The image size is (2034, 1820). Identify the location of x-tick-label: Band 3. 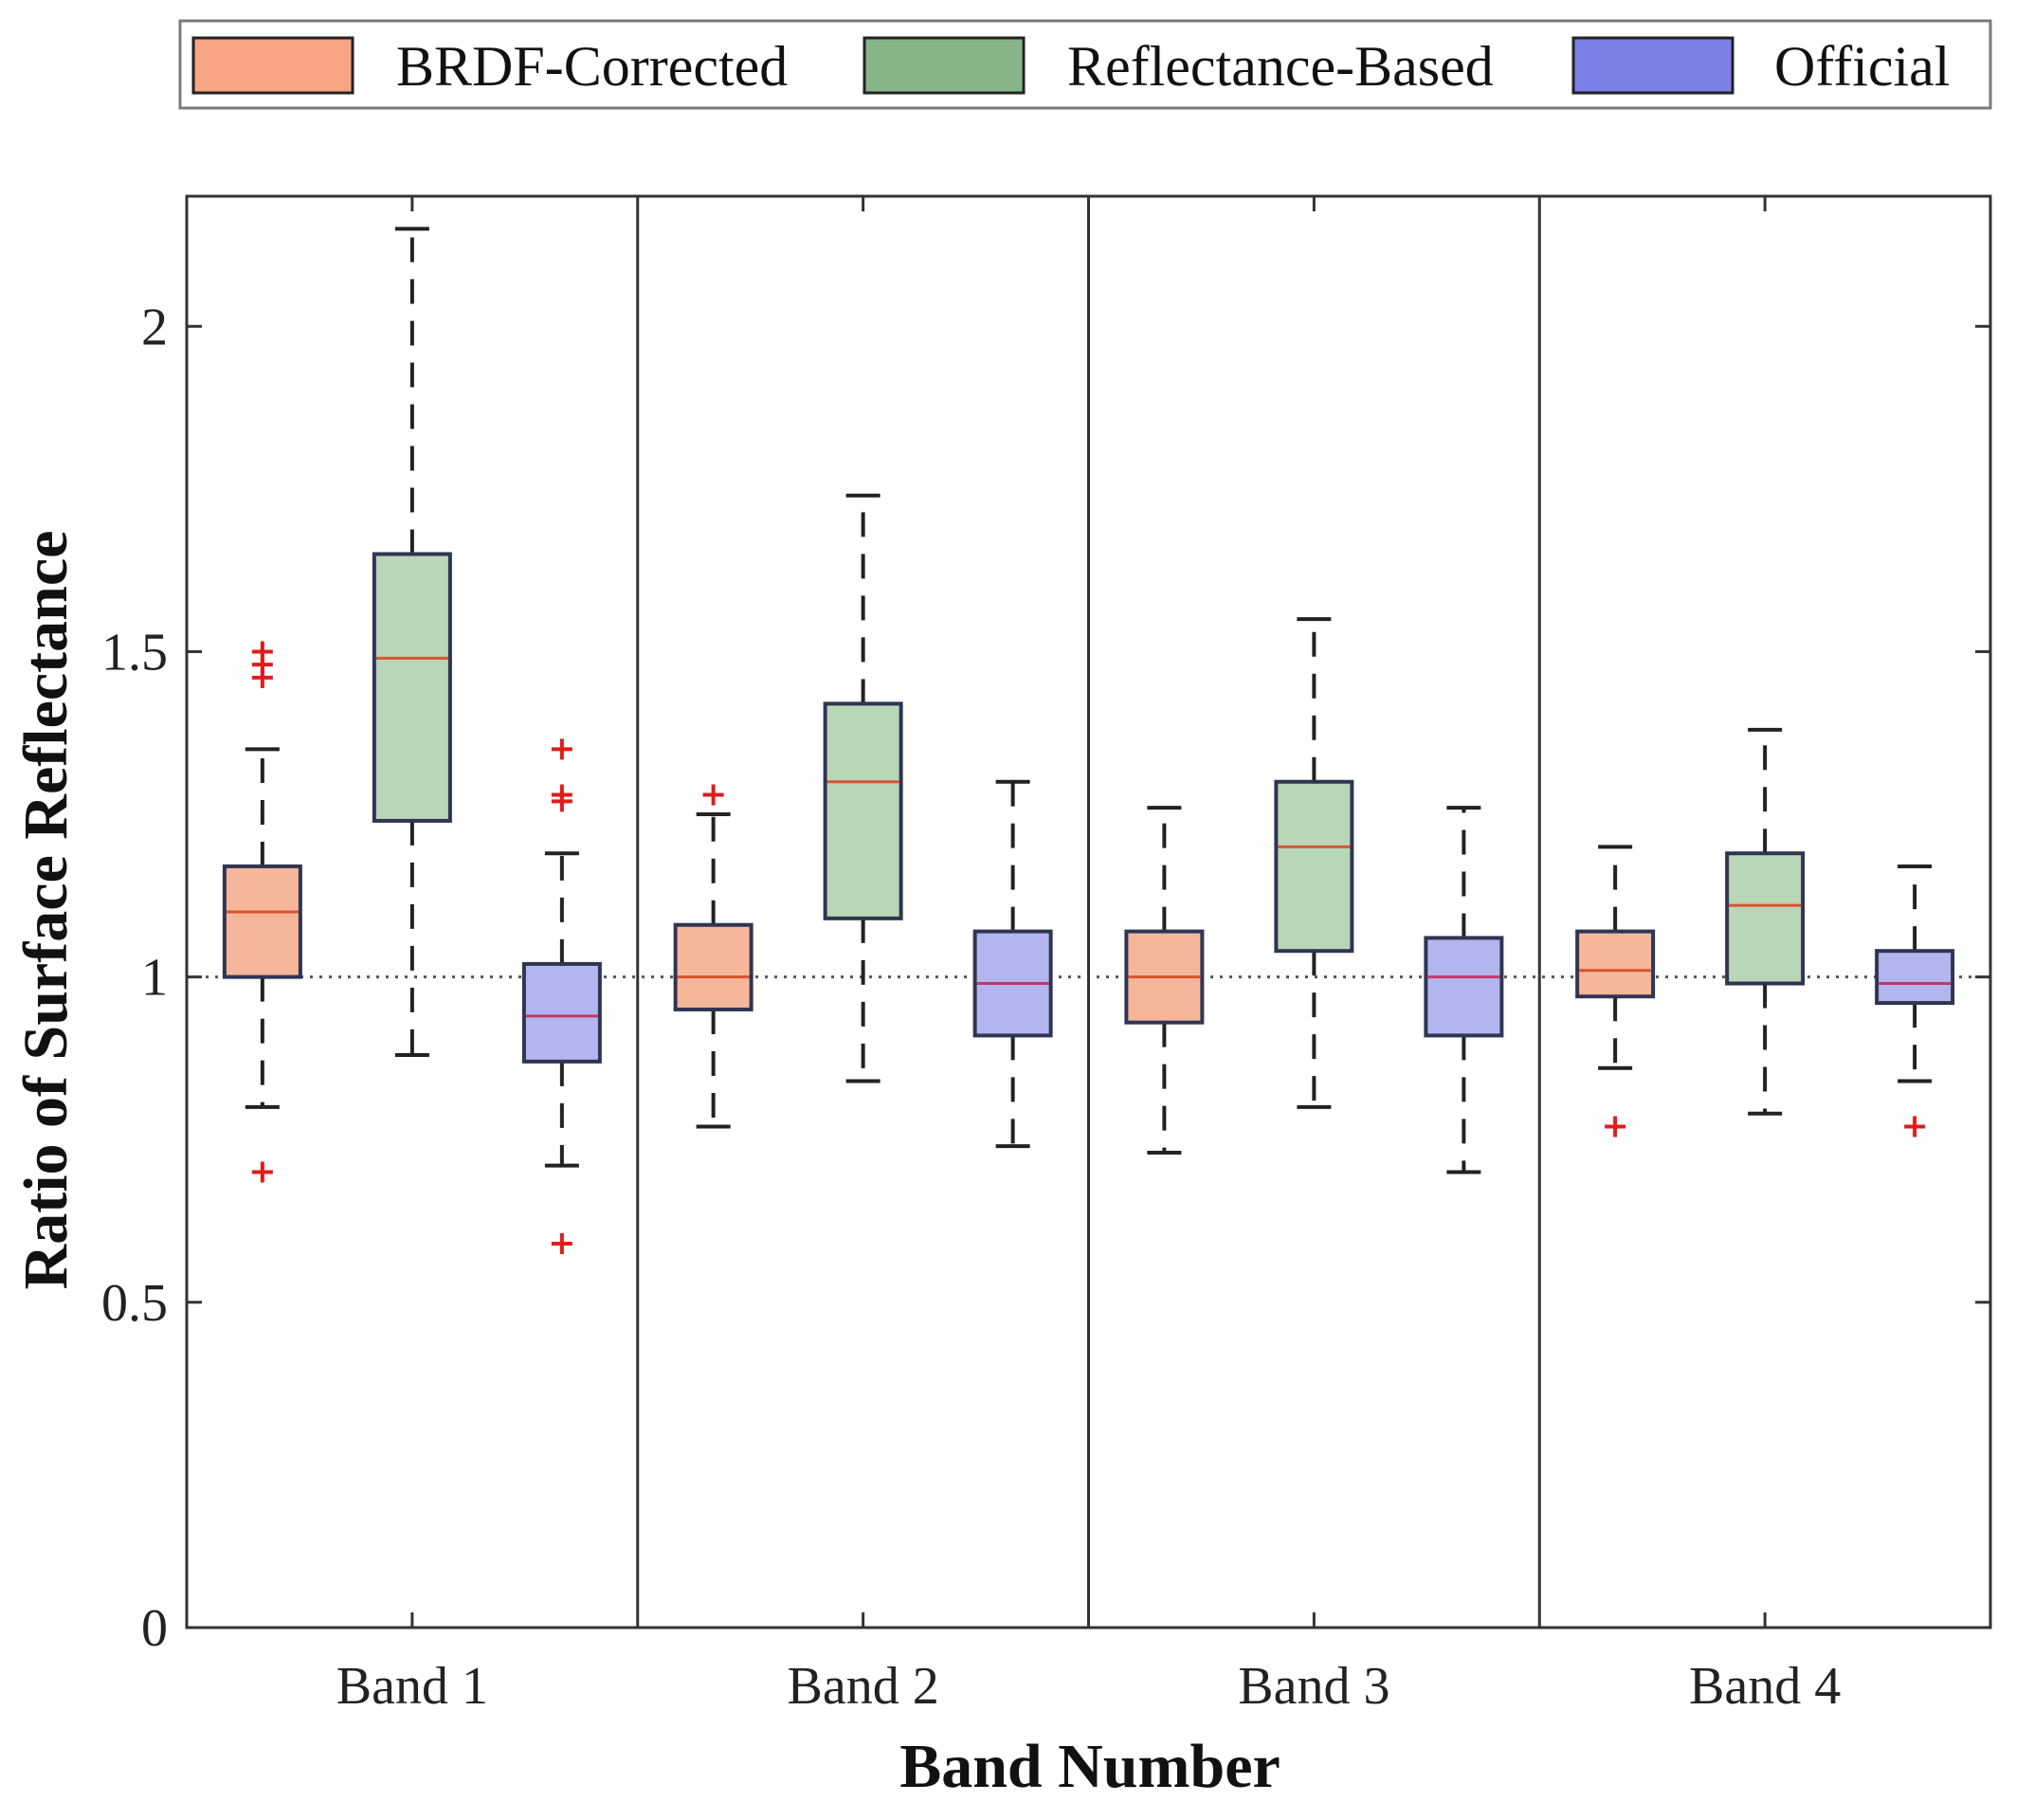
(1313, 1686).